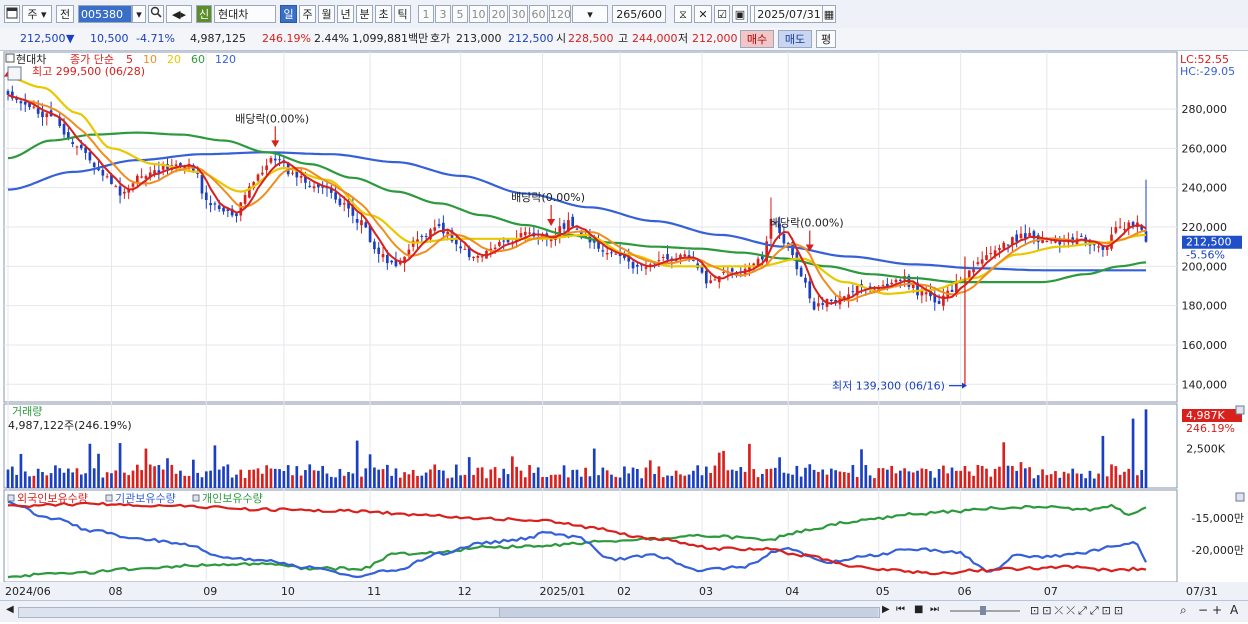 Image resolution: width=1248 pixels, height=624 pixels. I want to click on scroll-left-icon: ◀, so click(10, 609).